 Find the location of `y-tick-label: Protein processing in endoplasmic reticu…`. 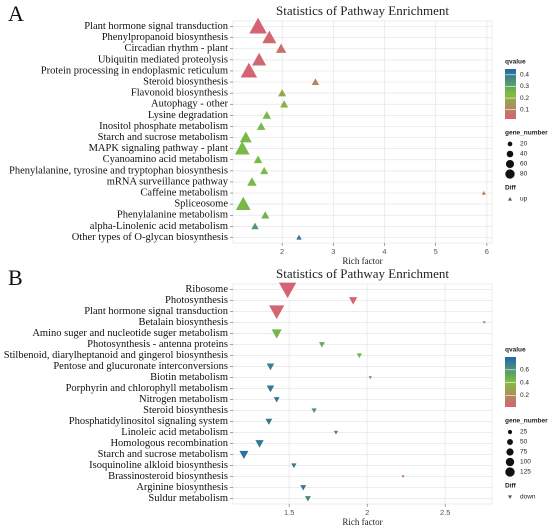

y-tick-label: Protein processing in endoplasmic reticu… is located at coordinates (134, 70).